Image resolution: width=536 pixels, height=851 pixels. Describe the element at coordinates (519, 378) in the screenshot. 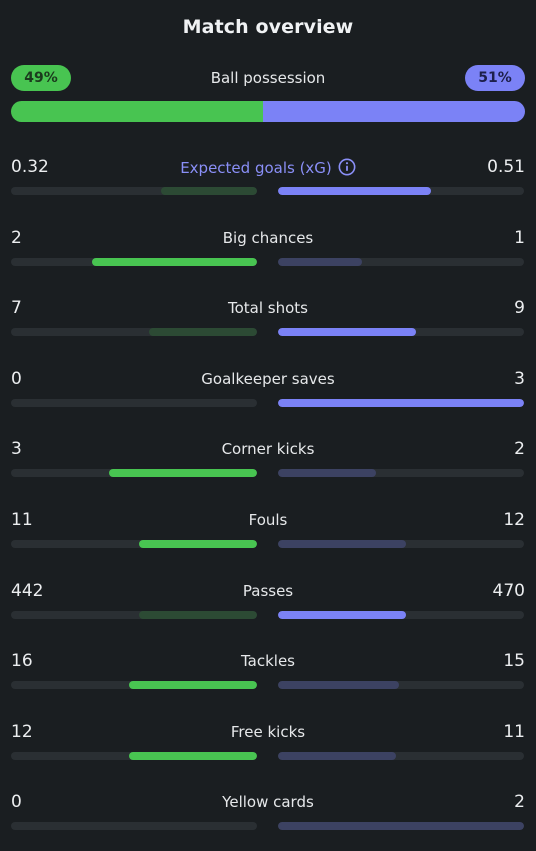

I see `away-stat-value: 3` at that location.